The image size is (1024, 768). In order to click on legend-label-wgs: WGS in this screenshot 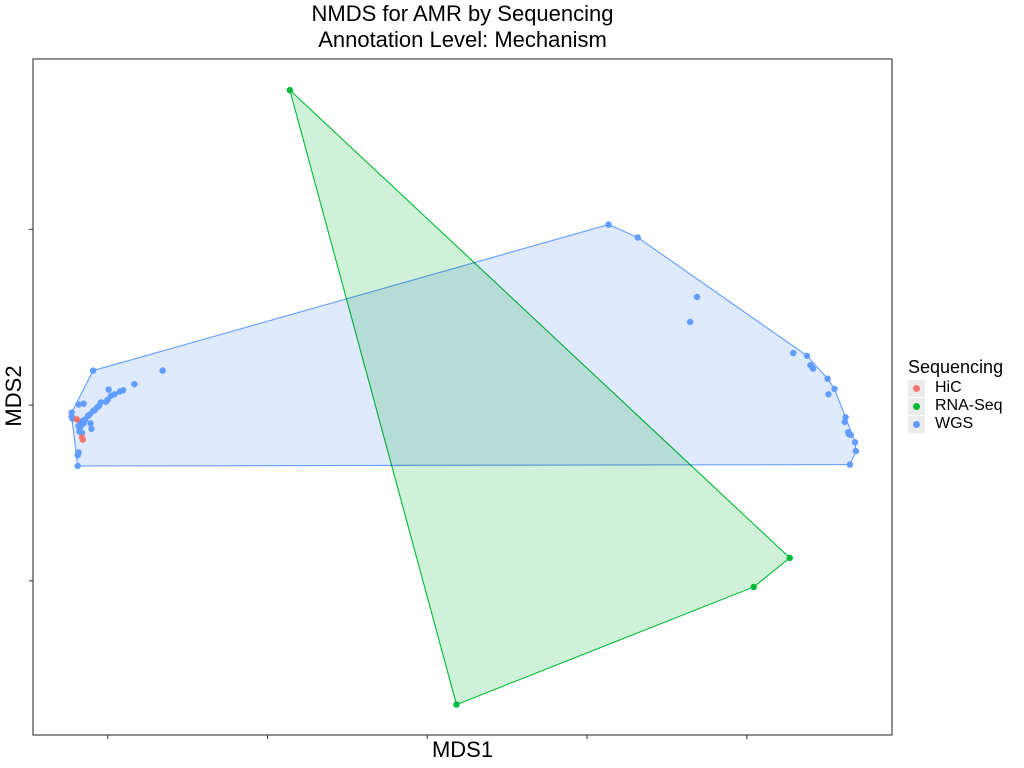, I will do `click(954, 423)`.